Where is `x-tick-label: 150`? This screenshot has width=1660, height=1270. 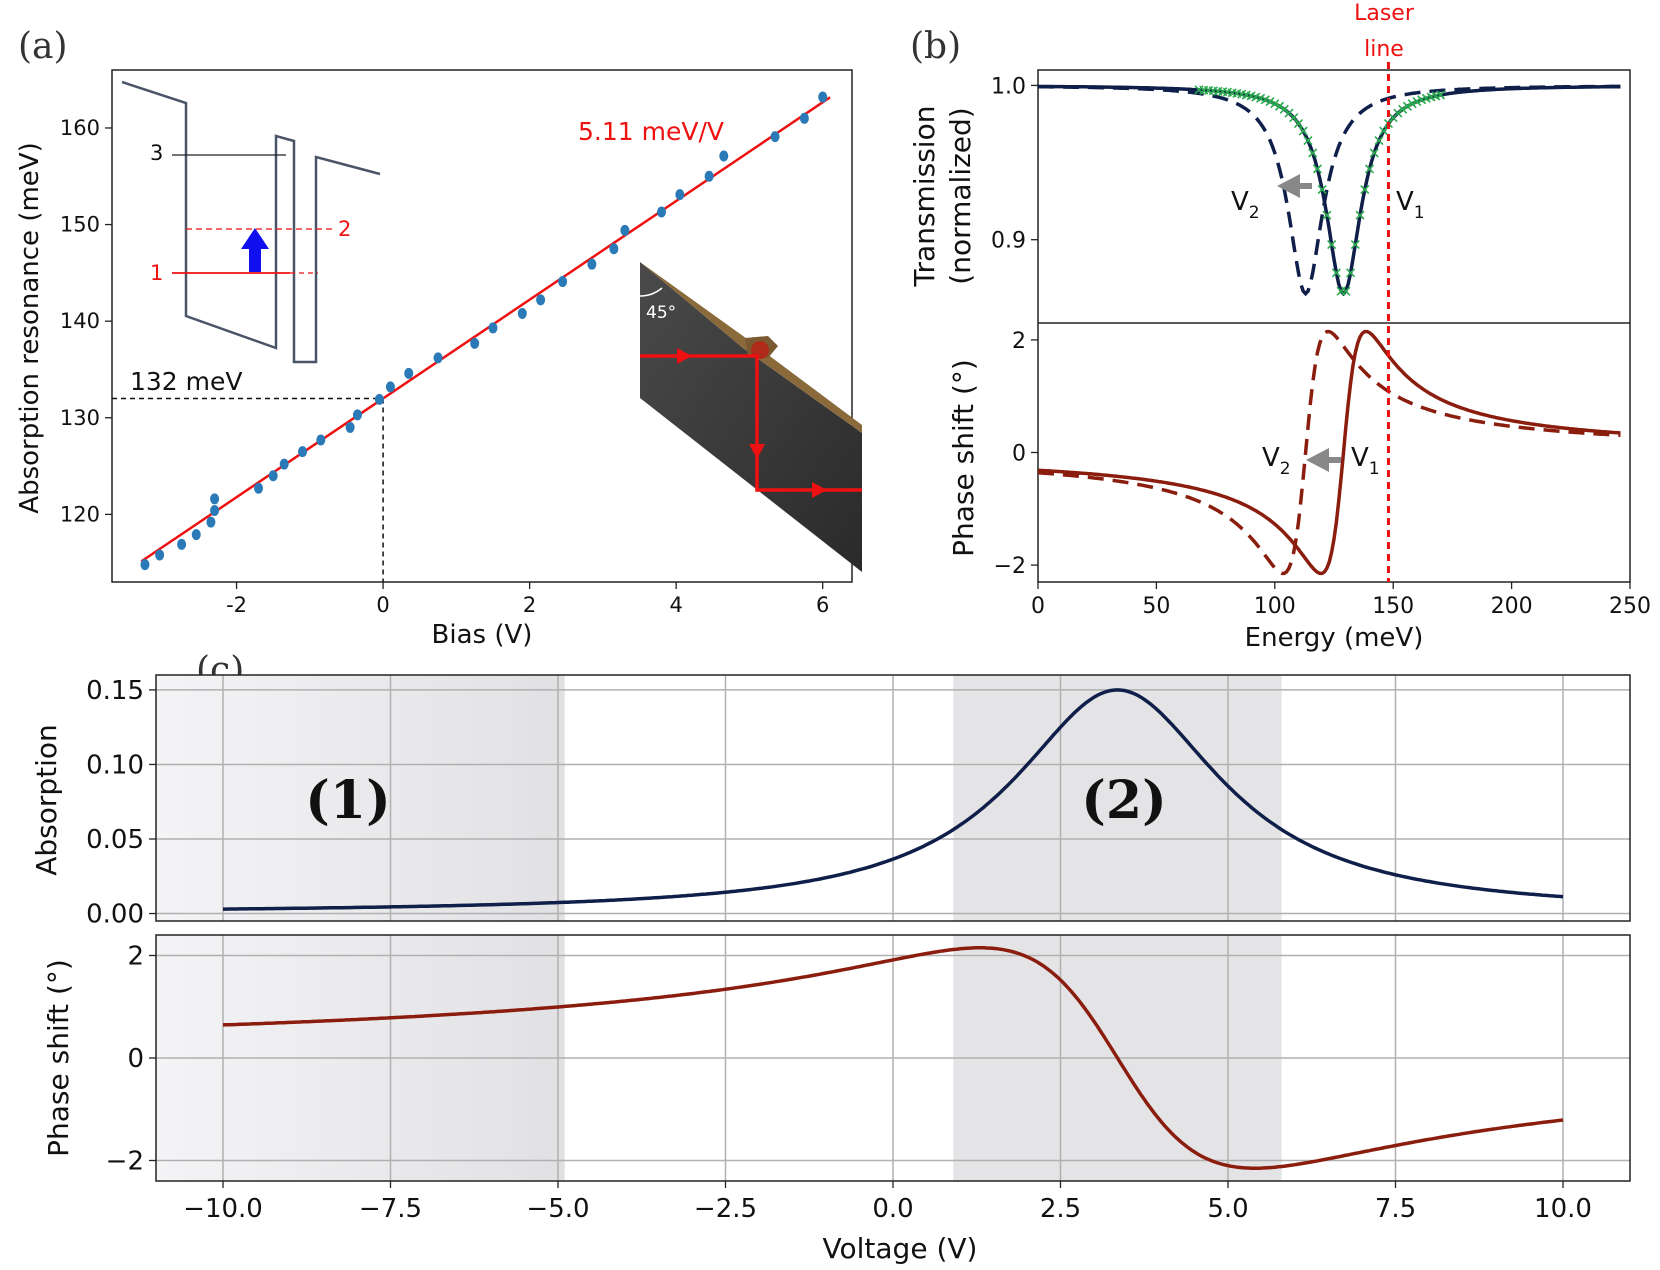
x-tick-label: 150 is located at coordinates (1393, 606).